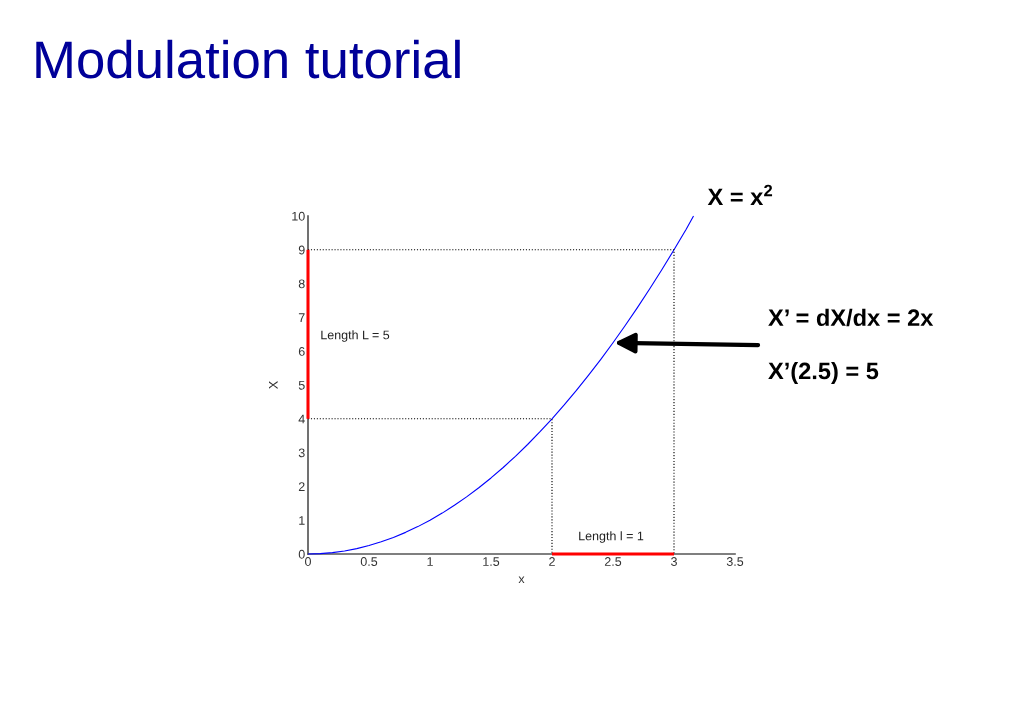 This screenshot has height=708, width=1023. What do you see at coordinates (308, 561) in the screenshot?
I see `x-tick-label: 0` at bounding box center [308, 561].